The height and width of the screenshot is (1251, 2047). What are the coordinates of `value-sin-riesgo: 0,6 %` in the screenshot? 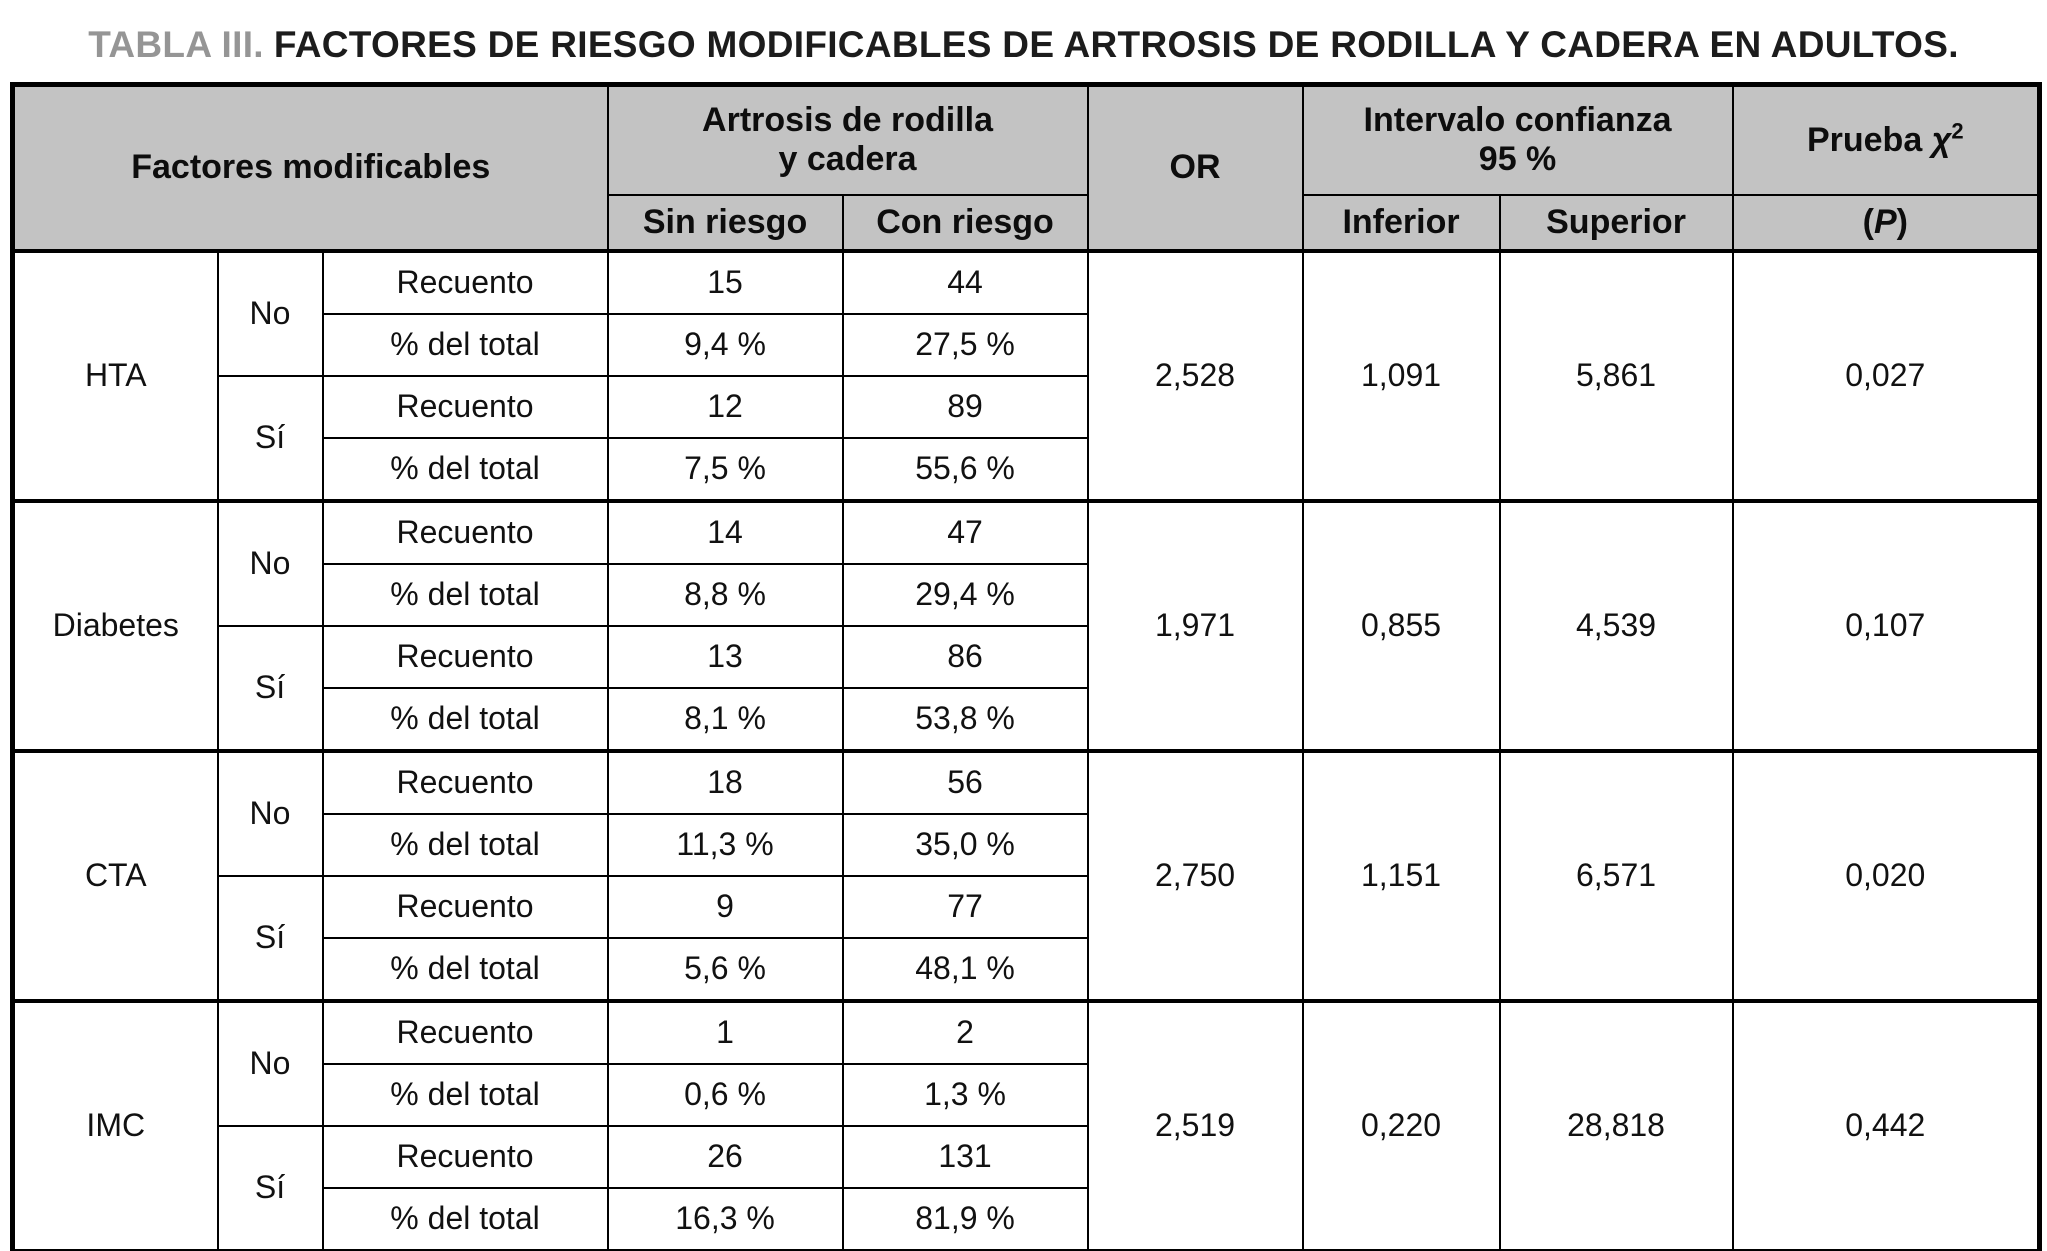 It's located at (725, 1094).